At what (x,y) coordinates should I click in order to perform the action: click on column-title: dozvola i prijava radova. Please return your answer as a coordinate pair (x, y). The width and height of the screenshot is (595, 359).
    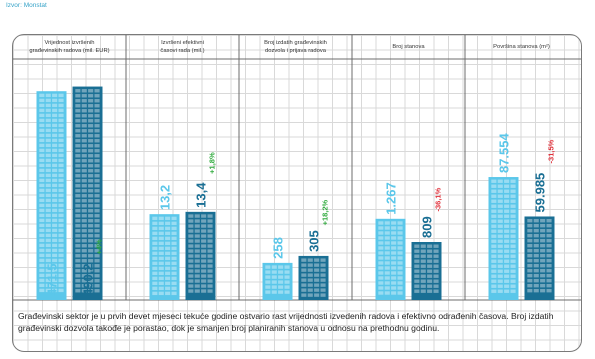
    Looking at the image, I should click on (296, 51).